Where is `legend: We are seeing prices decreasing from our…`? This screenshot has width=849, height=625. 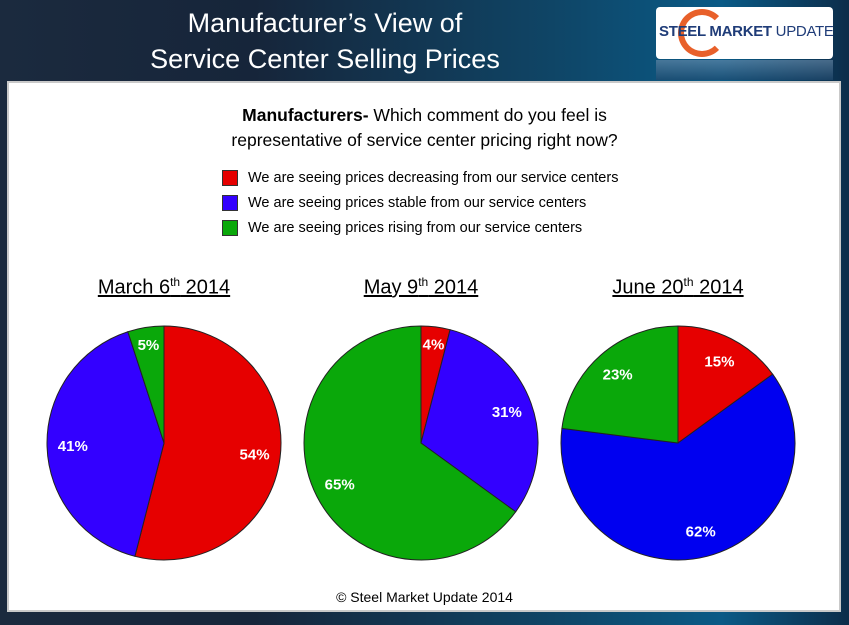 legend: We are seeing prices decreasing from our… is located at coordinates (420, 202).